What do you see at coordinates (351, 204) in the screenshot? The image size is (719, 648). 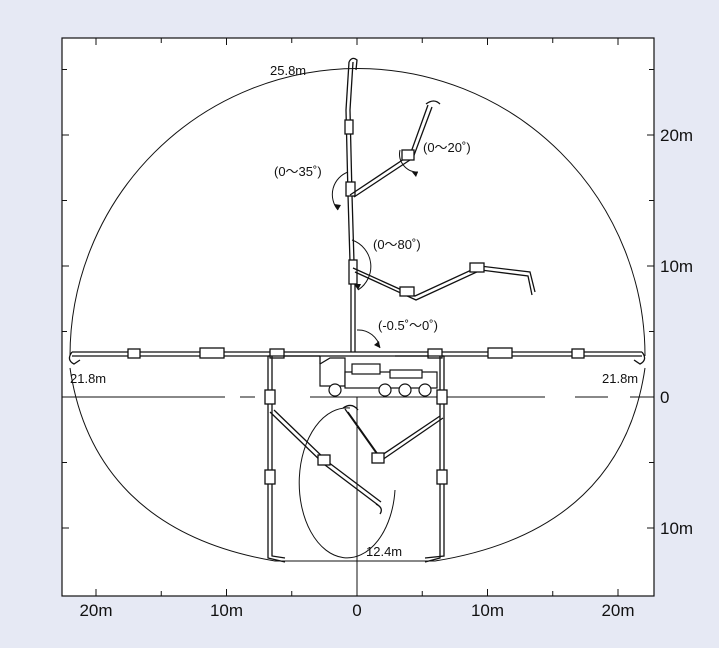 I see `boom-vertical` at bounding box center [351, 204].